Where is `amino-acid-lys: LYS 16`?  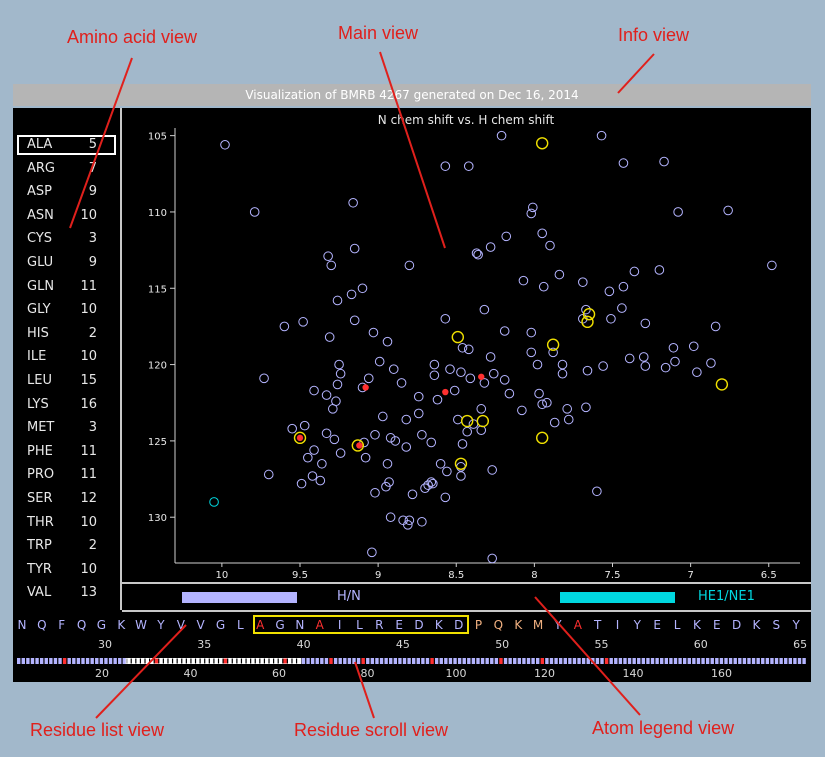
amino-acid-lys: LYS 16 is located at coordinates (66, 405).